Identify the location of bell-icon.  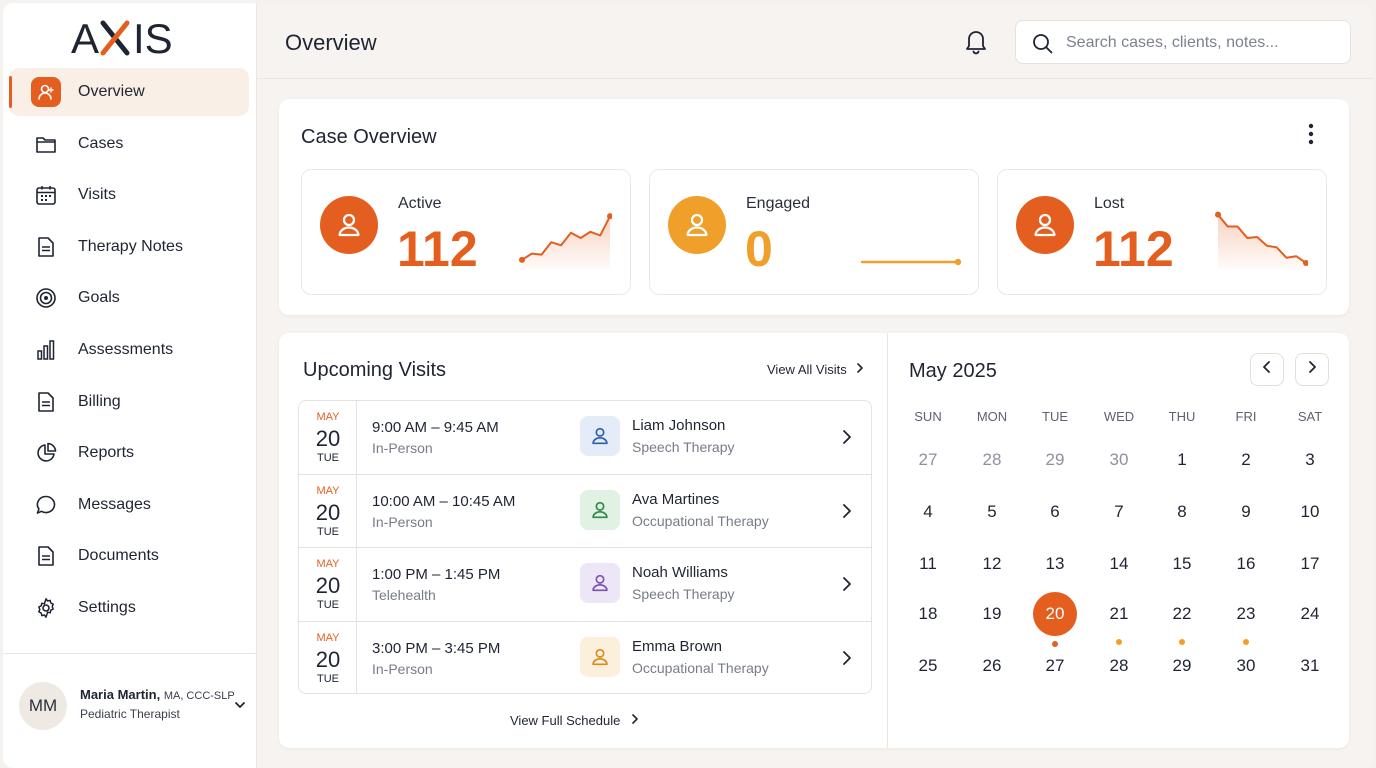
(976, 43).